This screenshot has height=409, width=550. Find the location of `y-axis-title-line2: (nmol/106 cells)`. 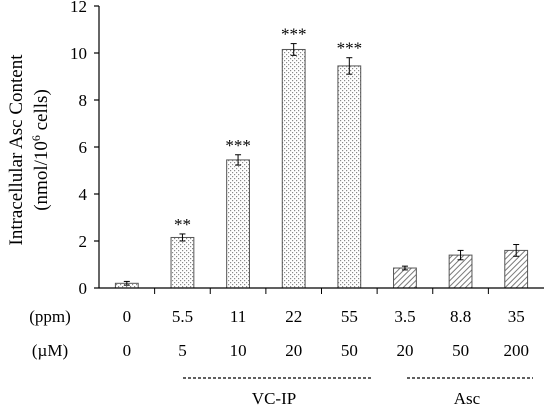

y-axis-title-line2: (nmol/106 cells) is located at coordinates (40, 150).